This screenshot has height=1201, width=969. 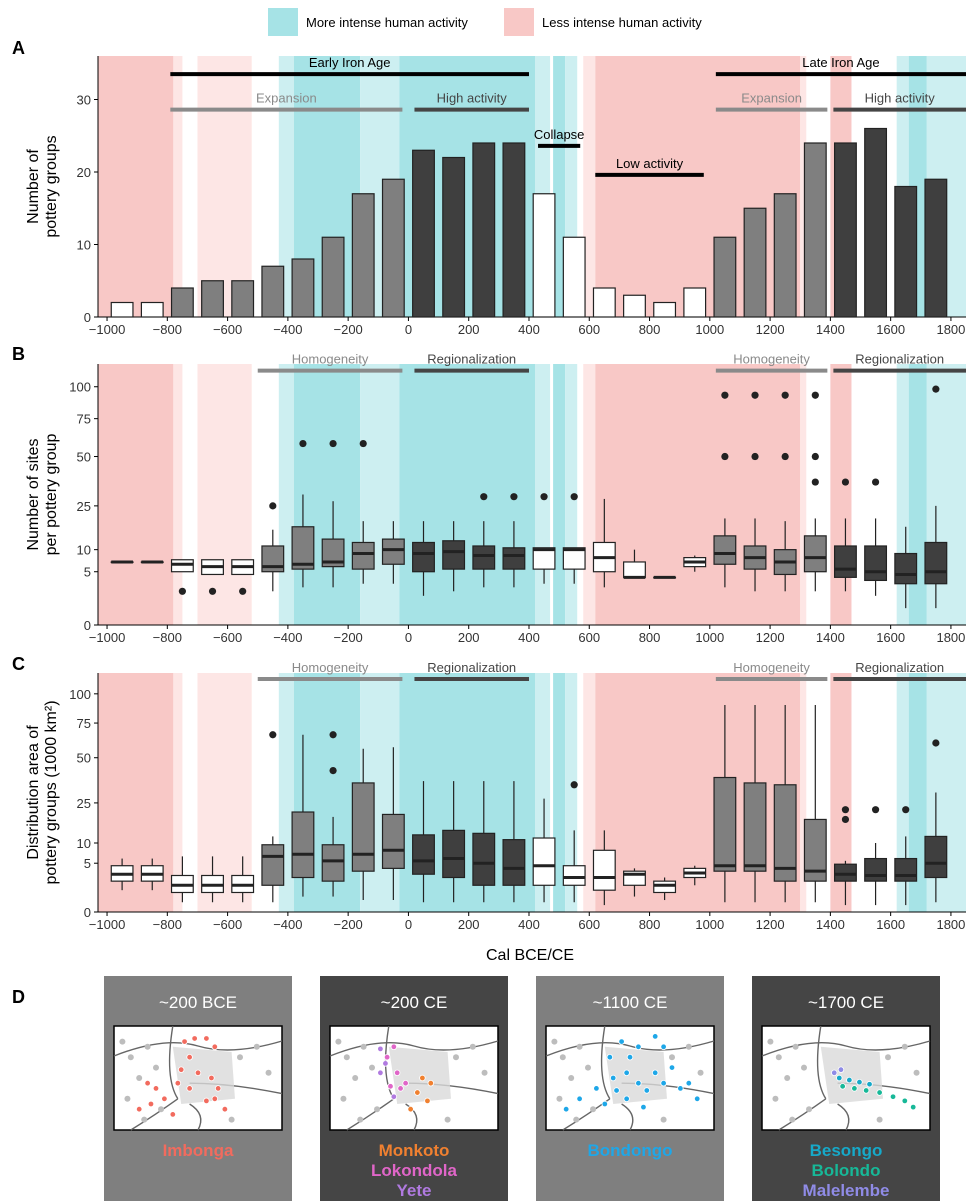 What do you see at coordinates (198, 1002) in the screenshot?
I see `map-title: ~200 BCE` at bounding box center [198, 1002].